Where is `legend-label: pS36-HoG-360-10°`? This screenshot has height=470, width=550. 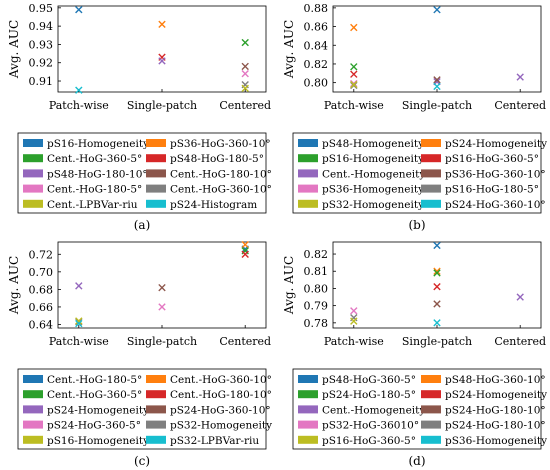
legend-label: pS36-HoG-360-10° is located at coordinates (495, 174).